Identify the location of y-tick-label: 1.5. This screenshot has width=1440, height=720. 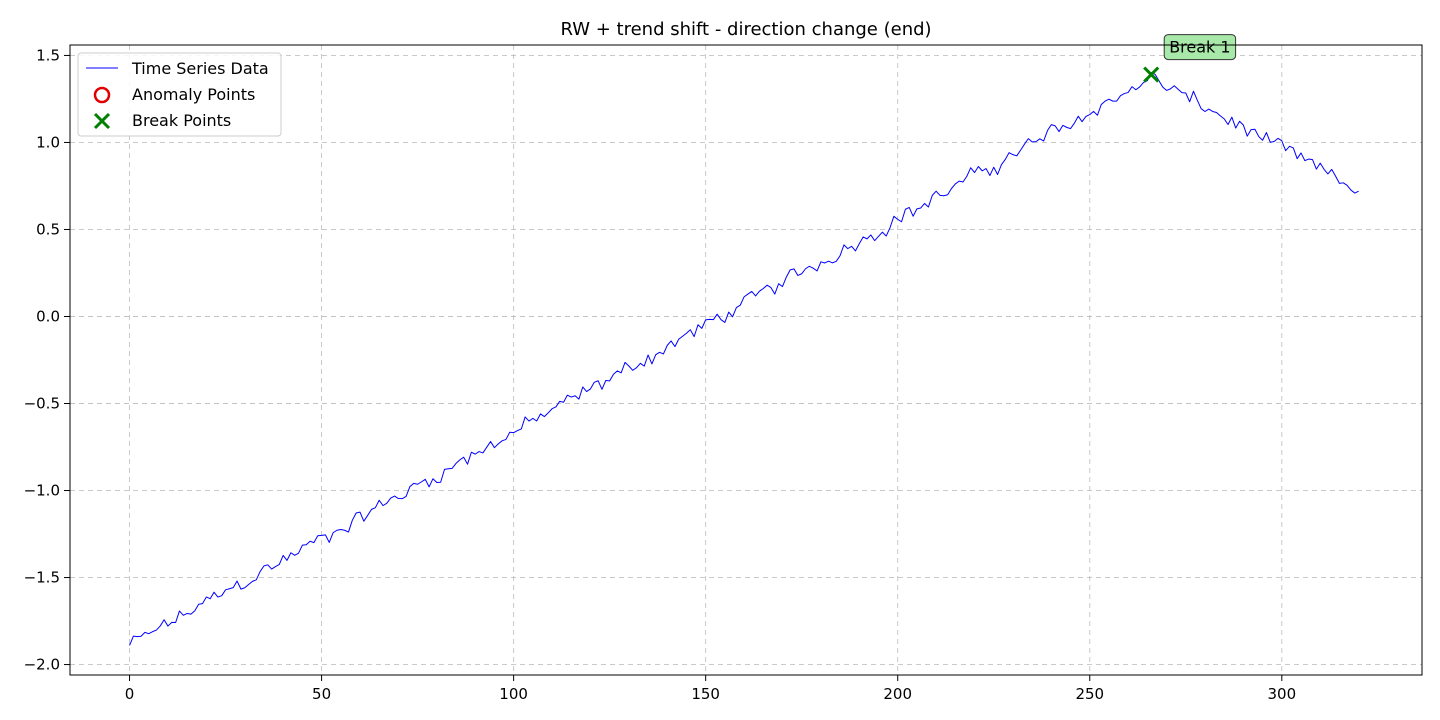
(48, 55).